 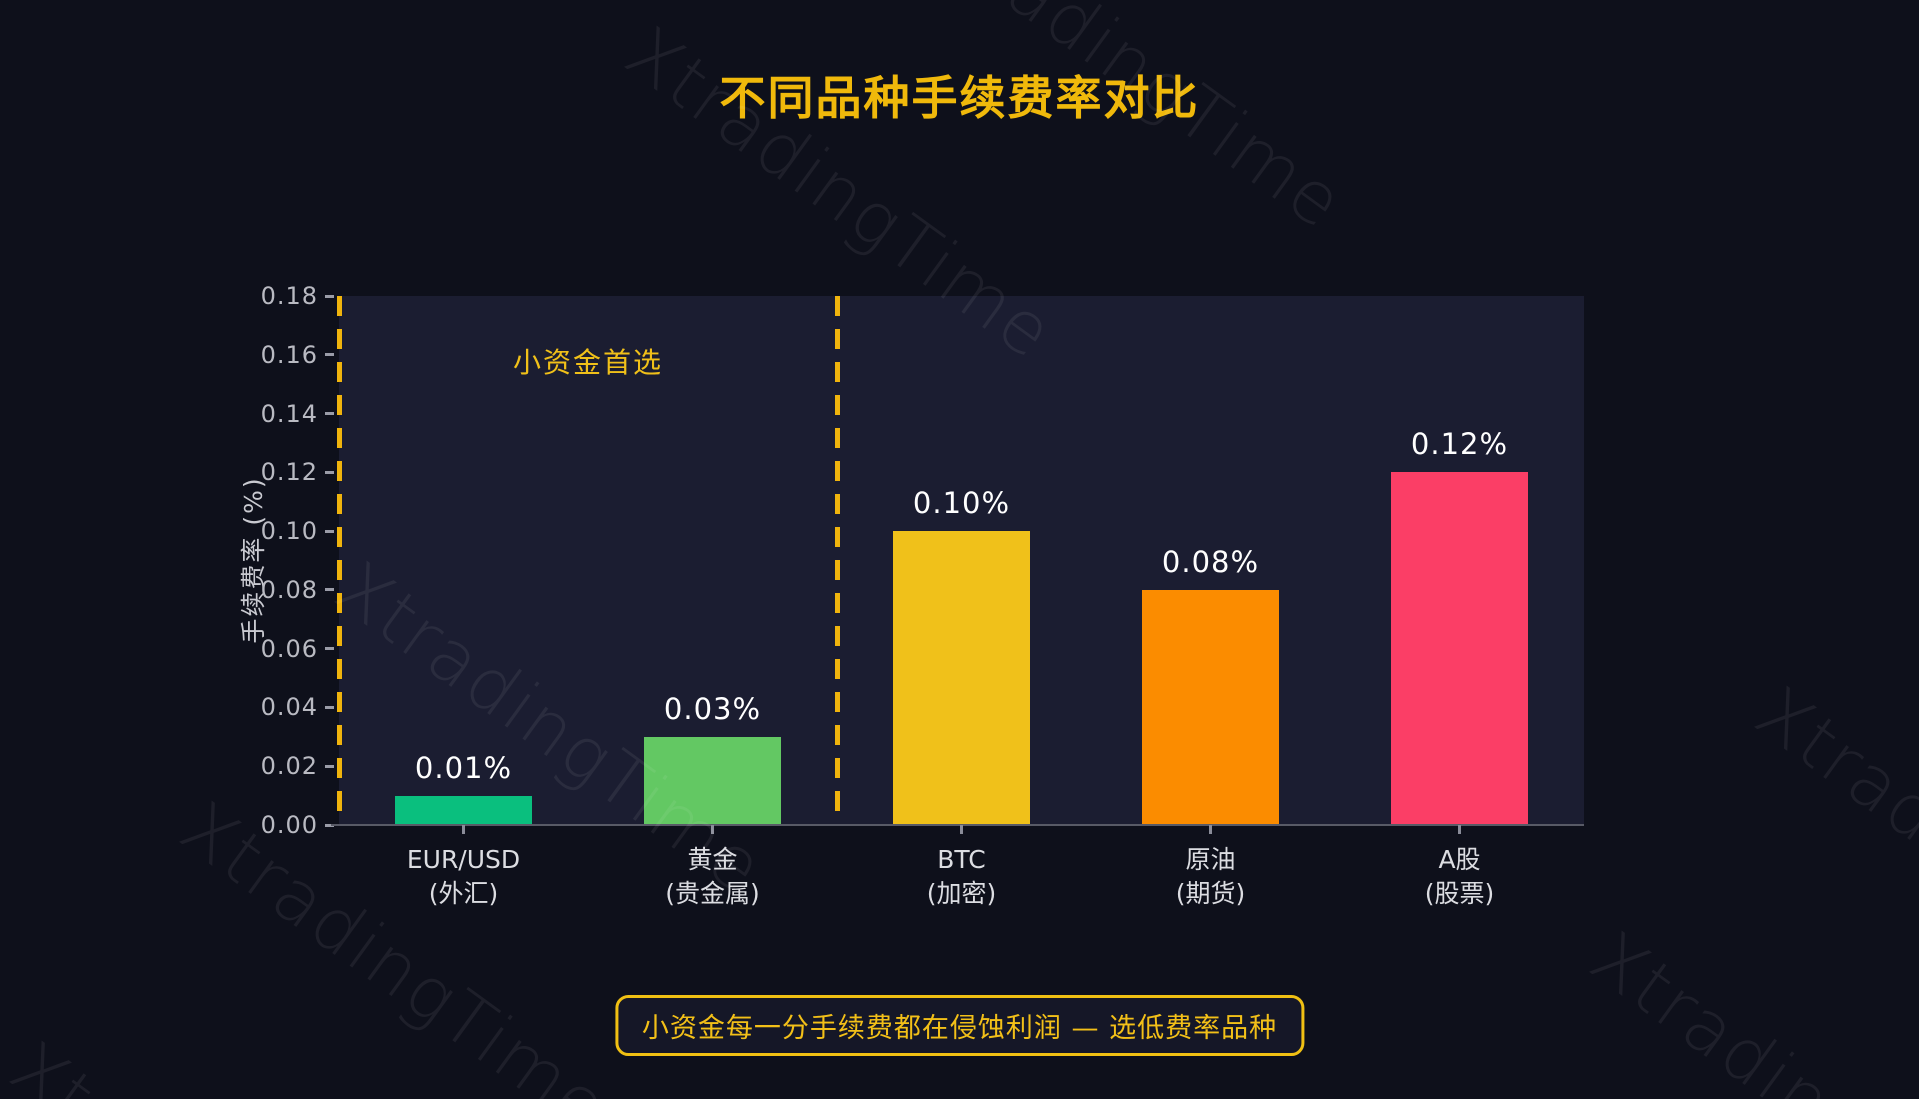 I want to click on y-tick: 0.00, so click(x=297, y=825).